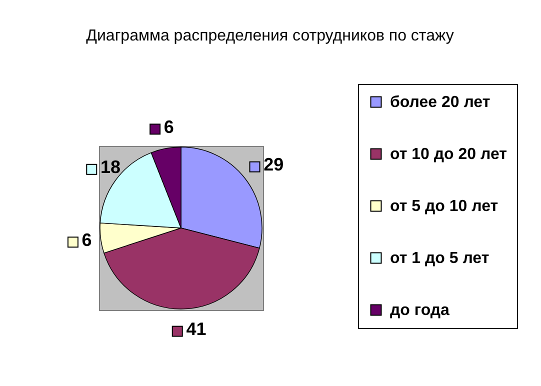 The image size is (541, 386). Describe the element at coordinates (110, 167) in the screenshot. I see `data-label: 18` at that location.